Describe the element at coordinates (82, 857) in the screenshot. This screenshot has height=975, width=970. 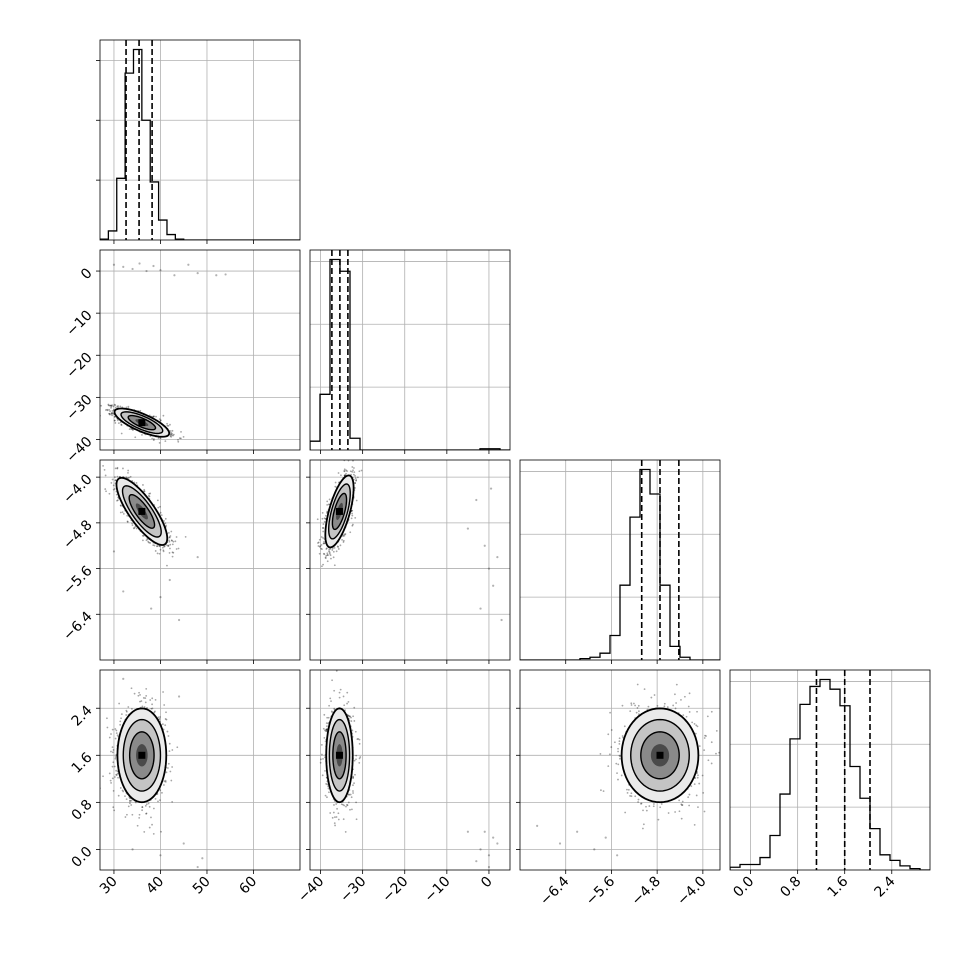
I see `y-tick-label-3-0: 0.0` at that location.